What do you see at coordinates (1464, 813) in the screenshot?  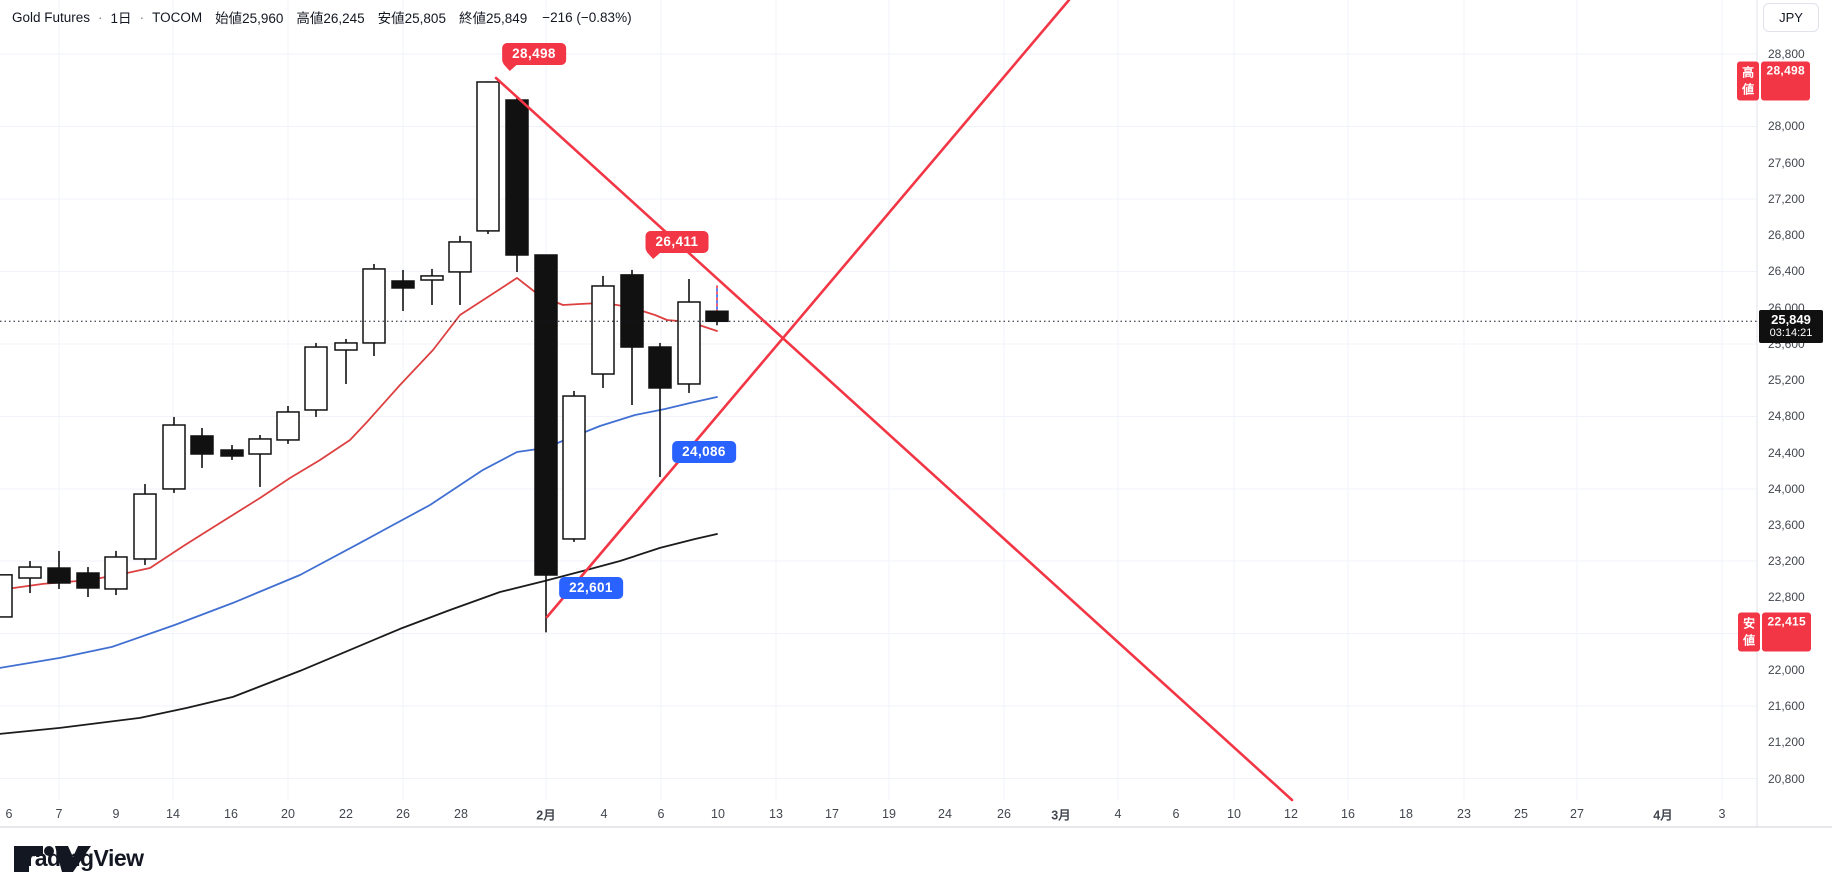 I see `date-tick-label: 23` at bounding box center [1464, 813].